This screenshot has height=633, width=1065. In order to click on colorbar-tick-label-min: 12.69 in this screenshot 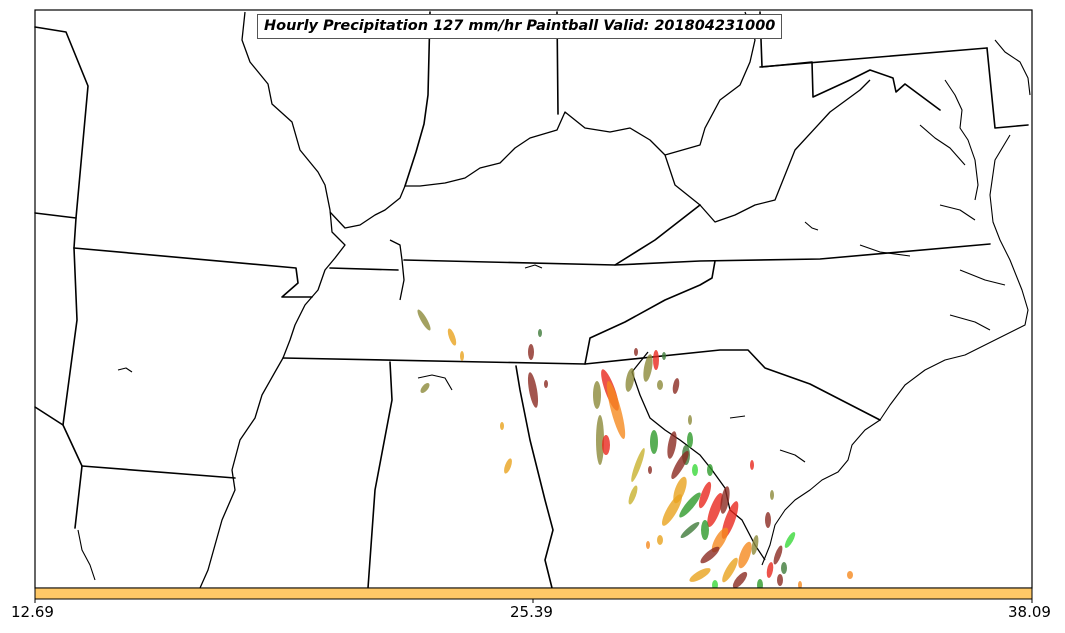, I will do `click(32, 612)`.